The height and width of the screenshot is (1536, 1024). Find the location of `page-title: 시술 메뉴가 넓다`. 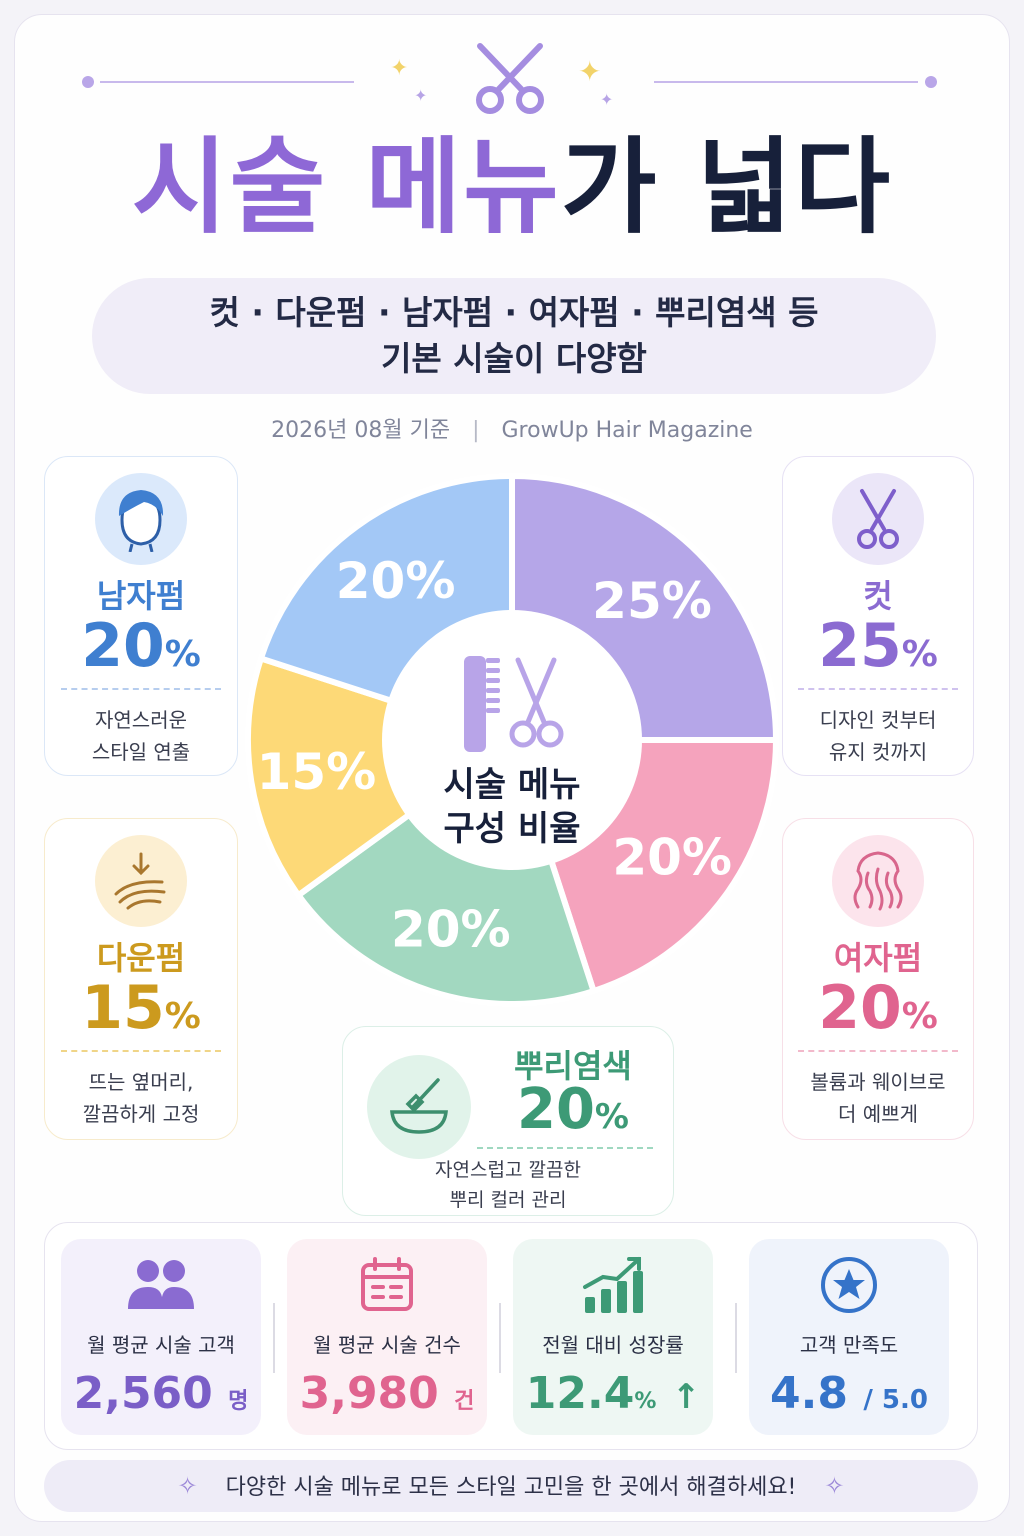

page-title: 시술 메뉴가 넓다 is located at coordinates (512, 187).